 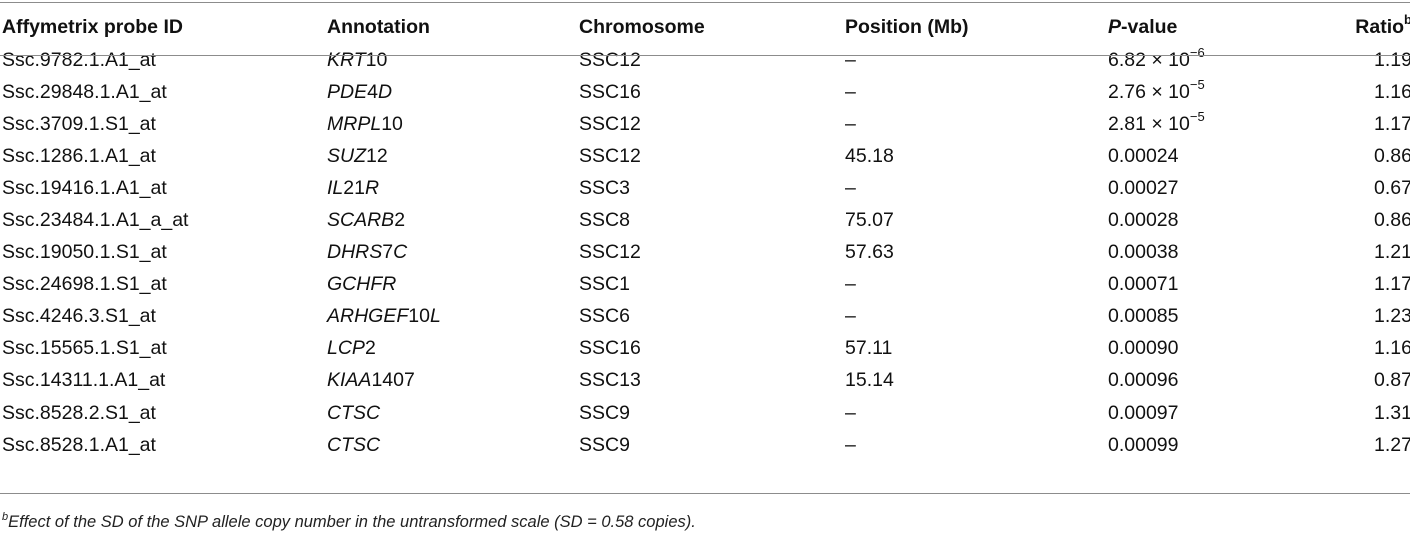 What do you see at coordinates (1143, 412) in the screenshot?
I see `p-value-text: 0.00097` at bounding box center [1143, 412].